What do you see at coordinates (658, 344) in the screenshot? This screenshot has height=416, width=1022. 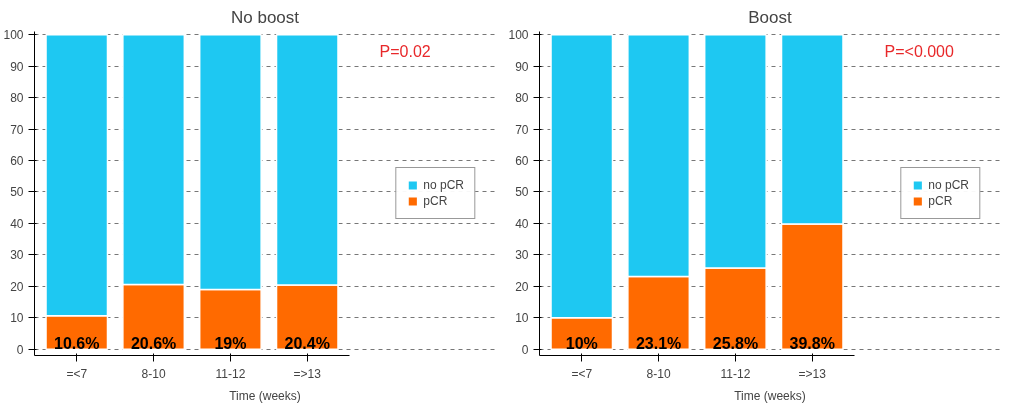 I see `data-label: 23.1%` at bounding box center [658, 344].